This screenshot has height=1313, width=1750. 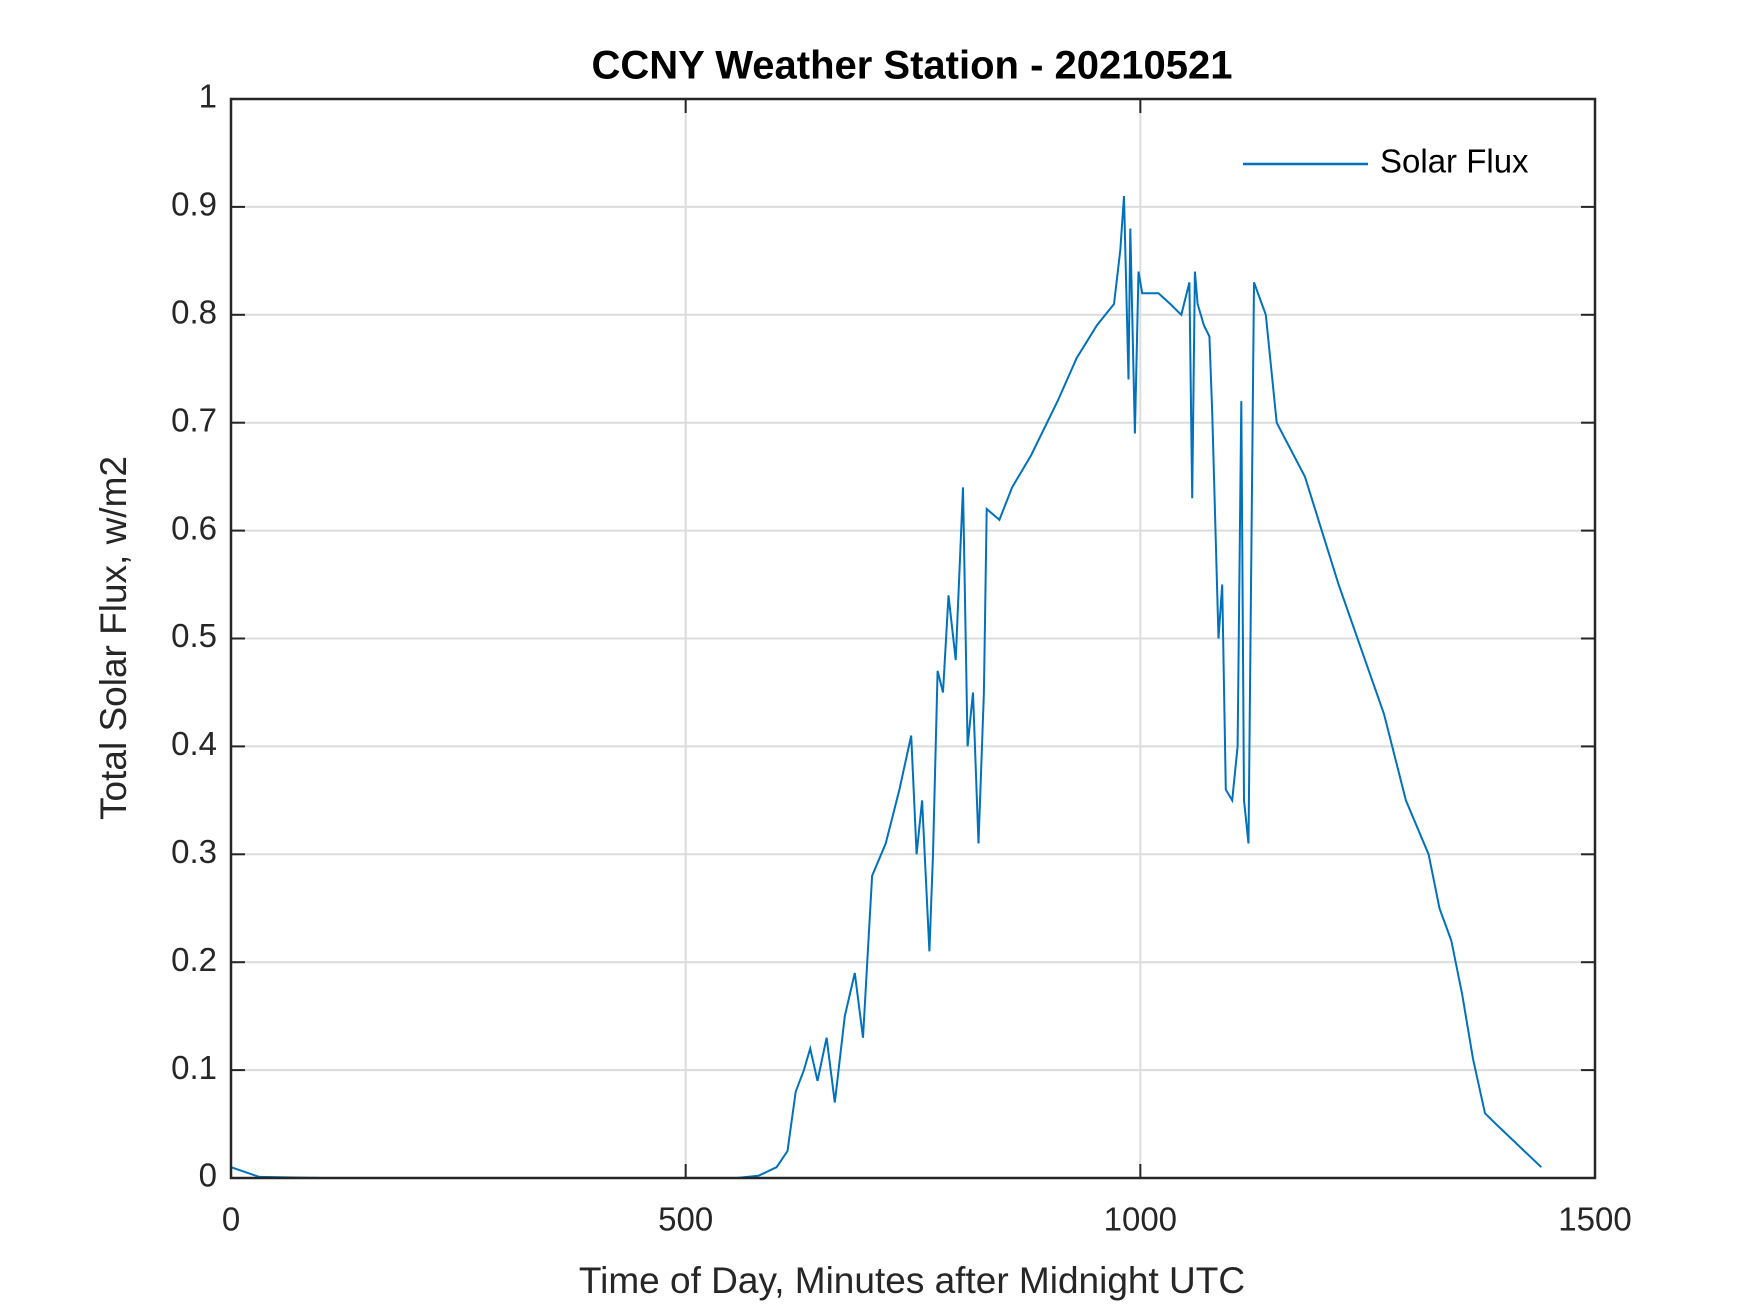 I want to click on y-tick-label: 0.8, so click(x=194, y=312).